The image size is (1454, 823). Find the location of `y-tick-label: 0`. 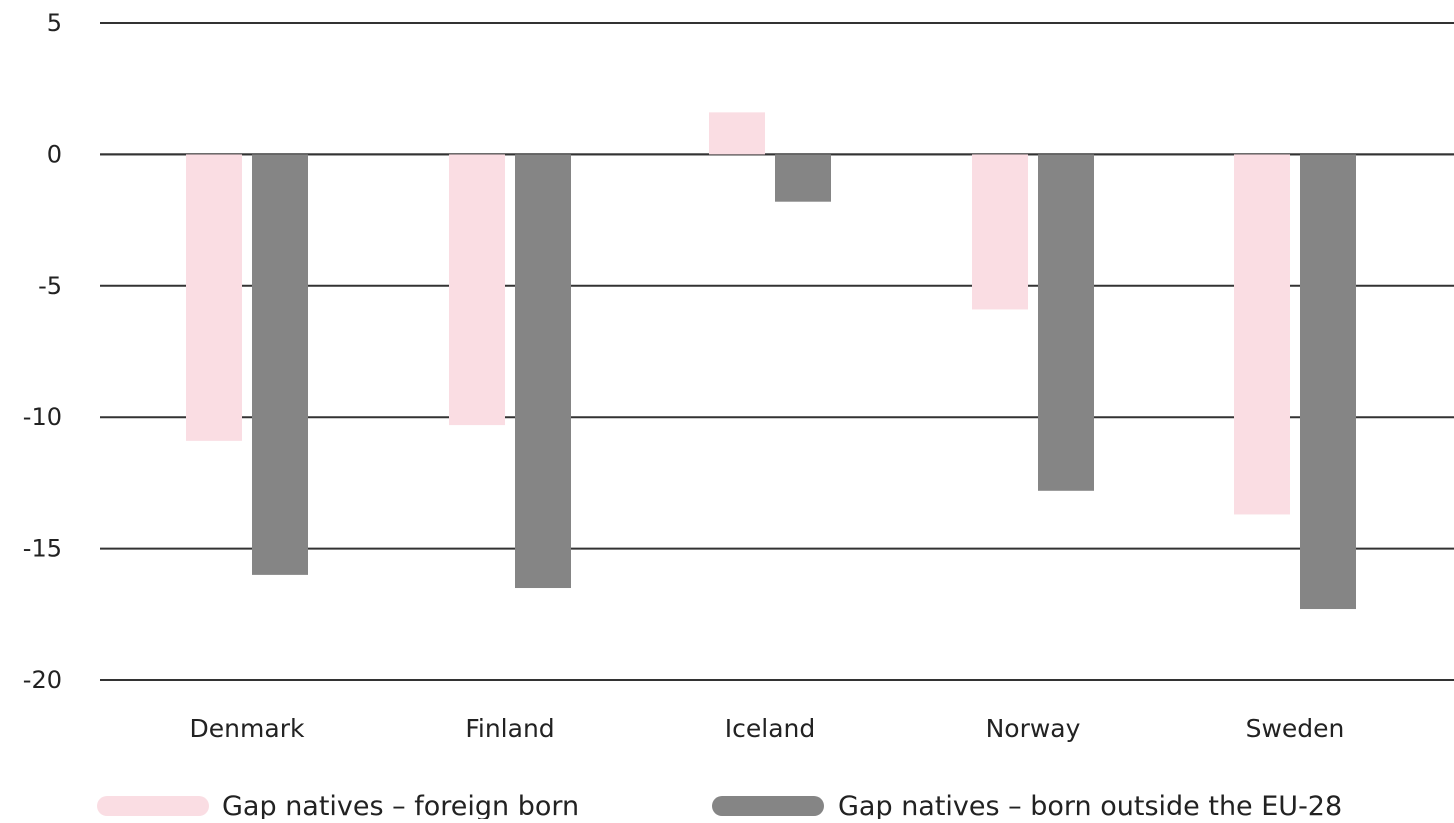

y-tick-label: 0 is located at coordinates (54, 154).